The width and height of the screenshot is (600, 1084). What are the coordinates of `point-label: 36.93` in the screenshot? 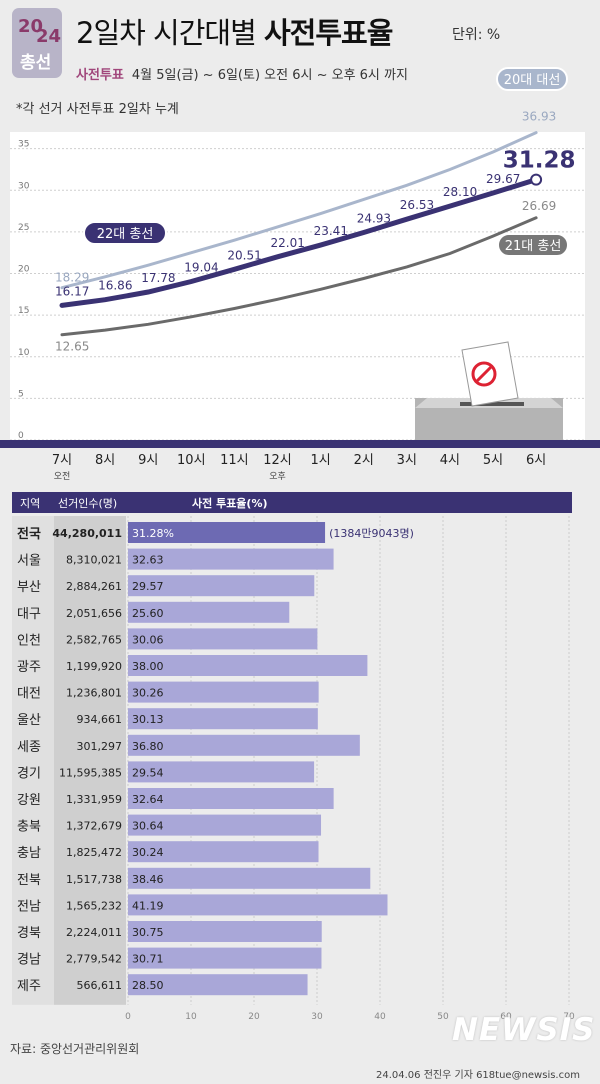 It's located at (539, 117).